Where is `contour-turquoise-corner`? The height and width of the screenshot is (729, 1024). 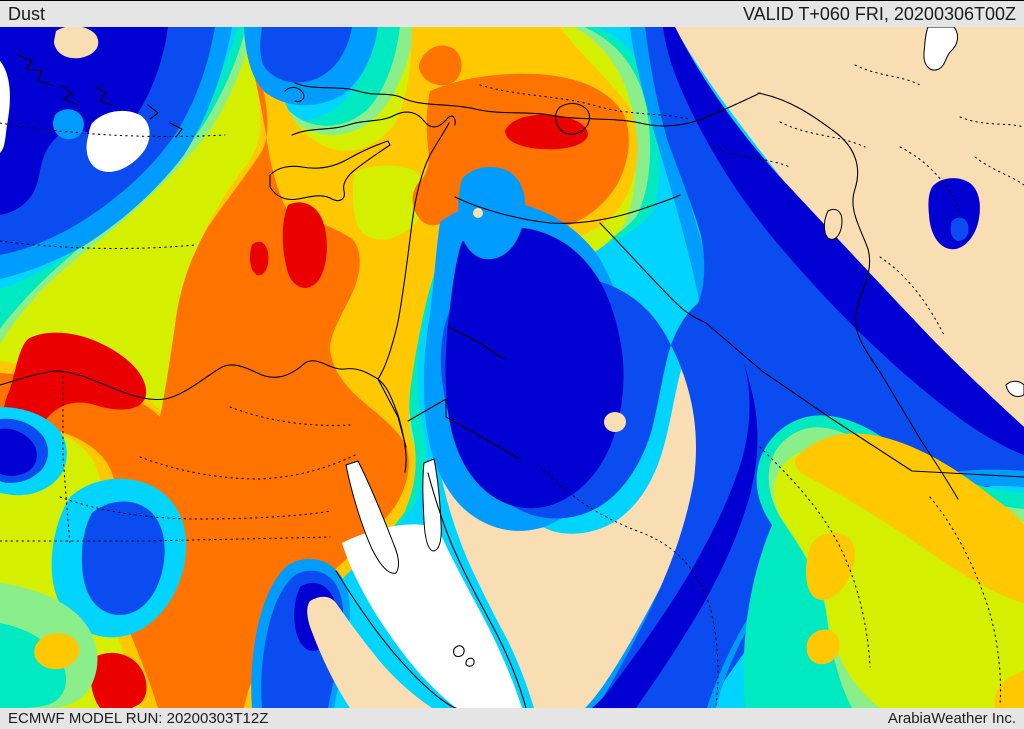 contour-turquoise-corner is located at coordinates (33, 665).